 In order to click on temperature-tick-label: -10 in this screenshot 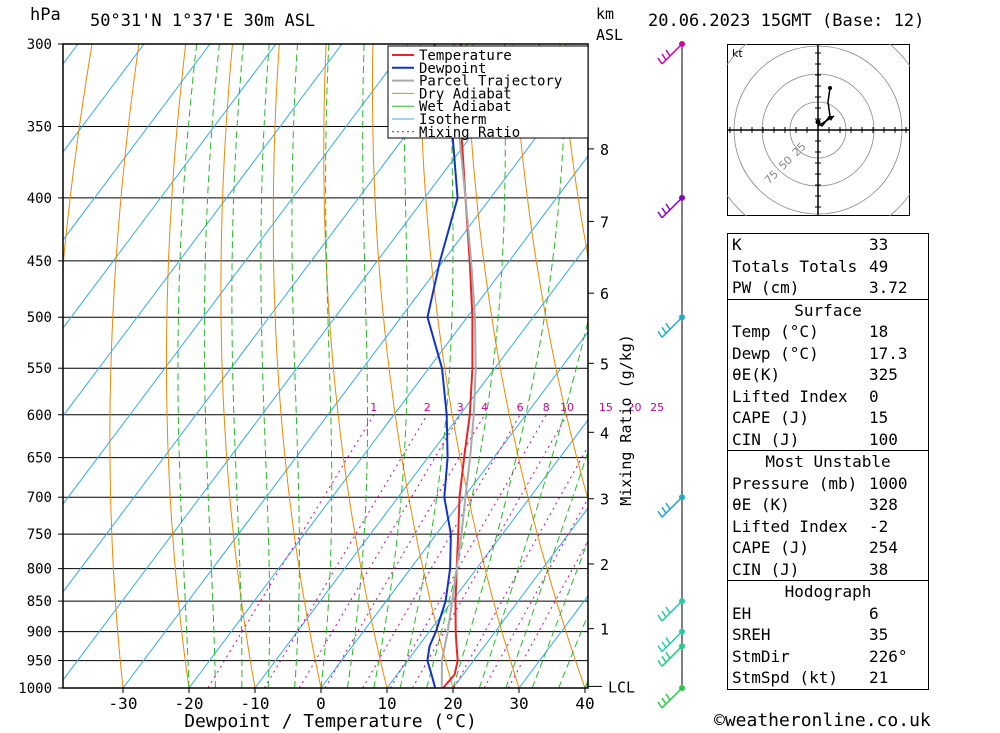, I will do `click(255, 703)`.